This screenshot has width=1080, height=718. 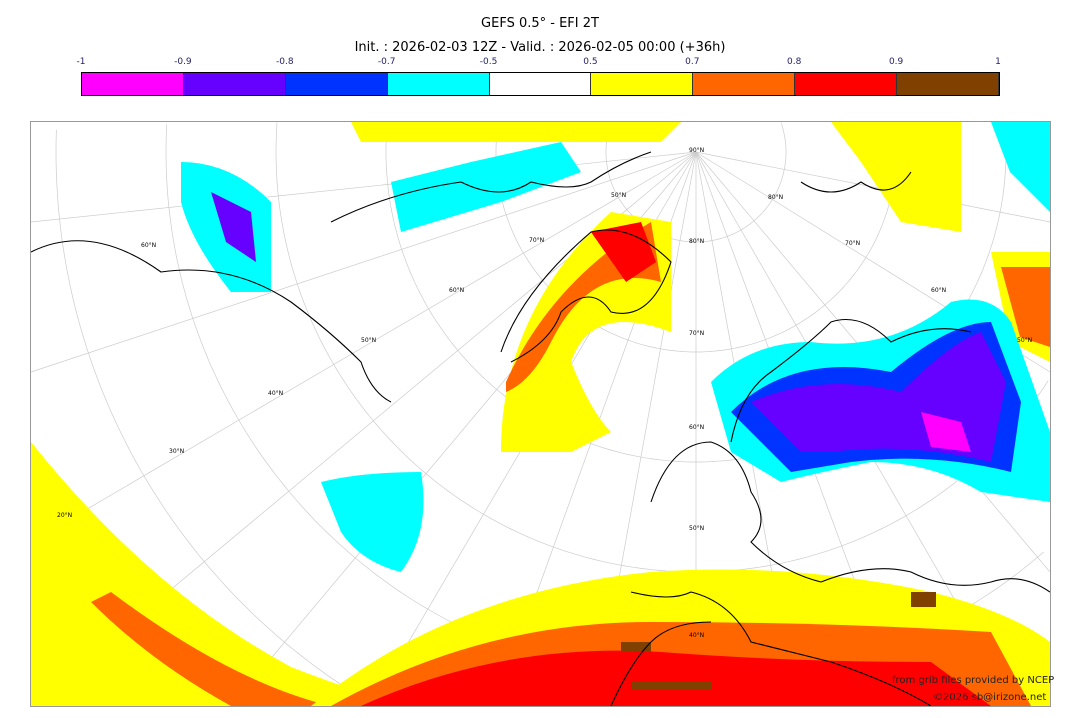 I want to click on colorbar-tick: 0.8, so click(x=794, y=62).